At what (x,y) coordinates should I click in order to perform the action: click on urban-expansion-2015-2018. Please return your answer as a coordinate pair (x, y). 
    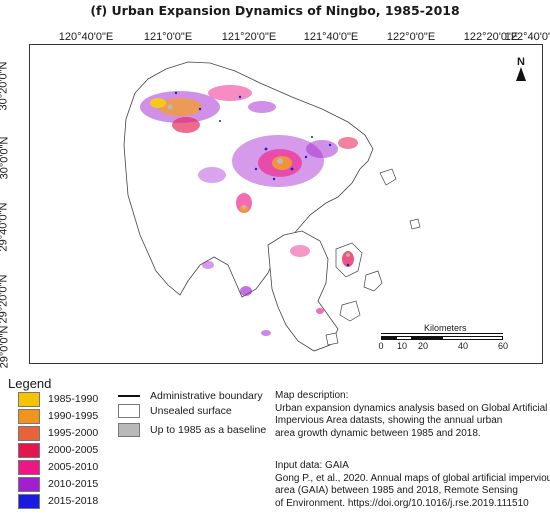
    Looking at the image, I should click on (262, 179).